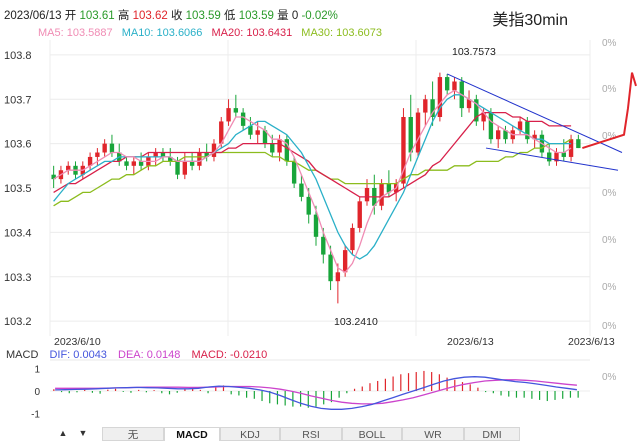  Describe the element at coordinates (283, 16) in the screenshot. I see `volume-label: 量` at that location.